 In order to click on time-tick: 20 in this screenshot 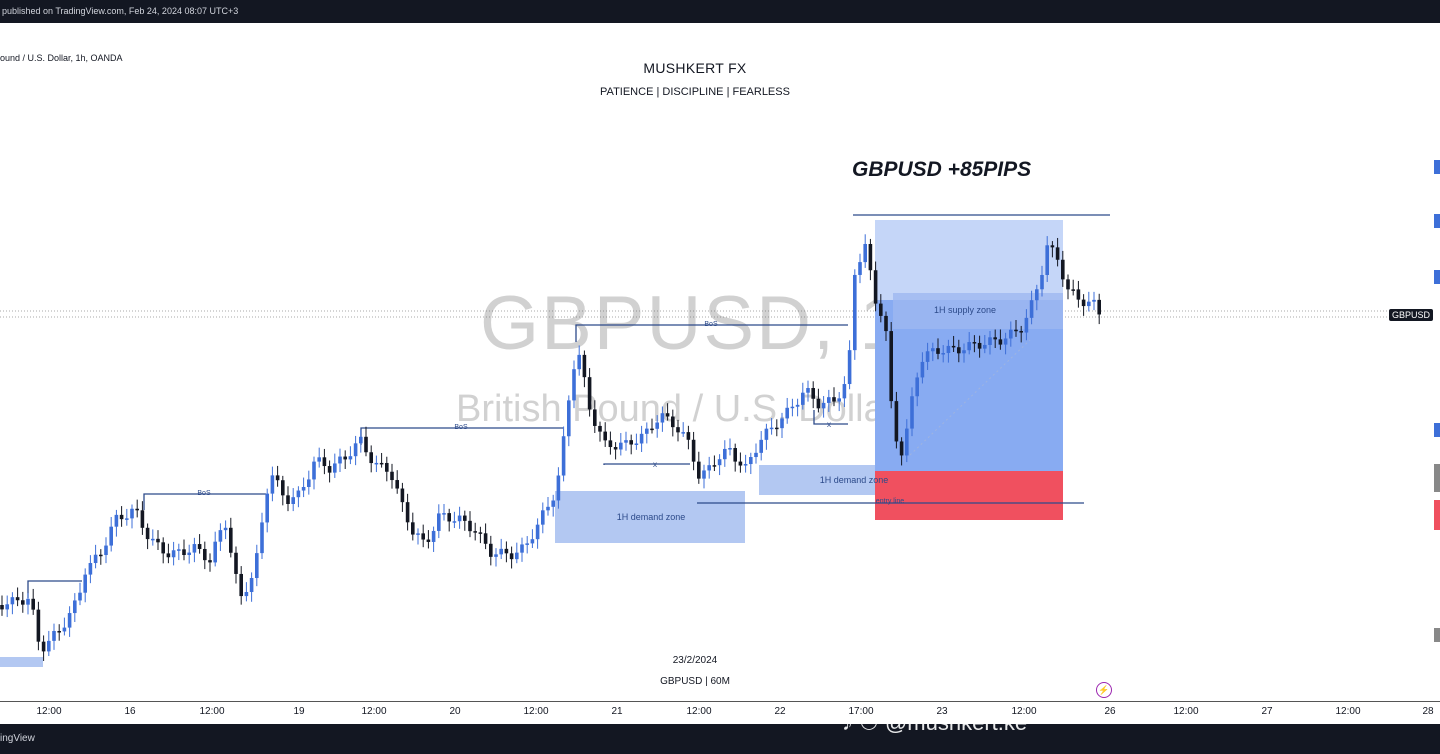, I will do `click(455, 711)`.